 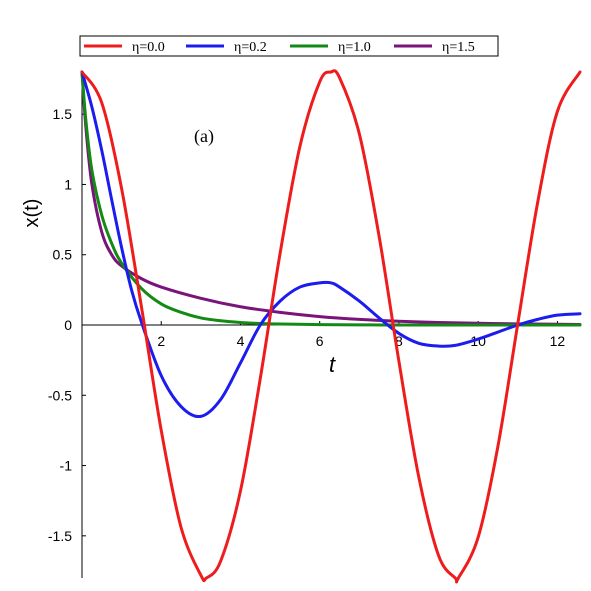 I want to click on x-tick-label: 4, so click(x=241, y=341).